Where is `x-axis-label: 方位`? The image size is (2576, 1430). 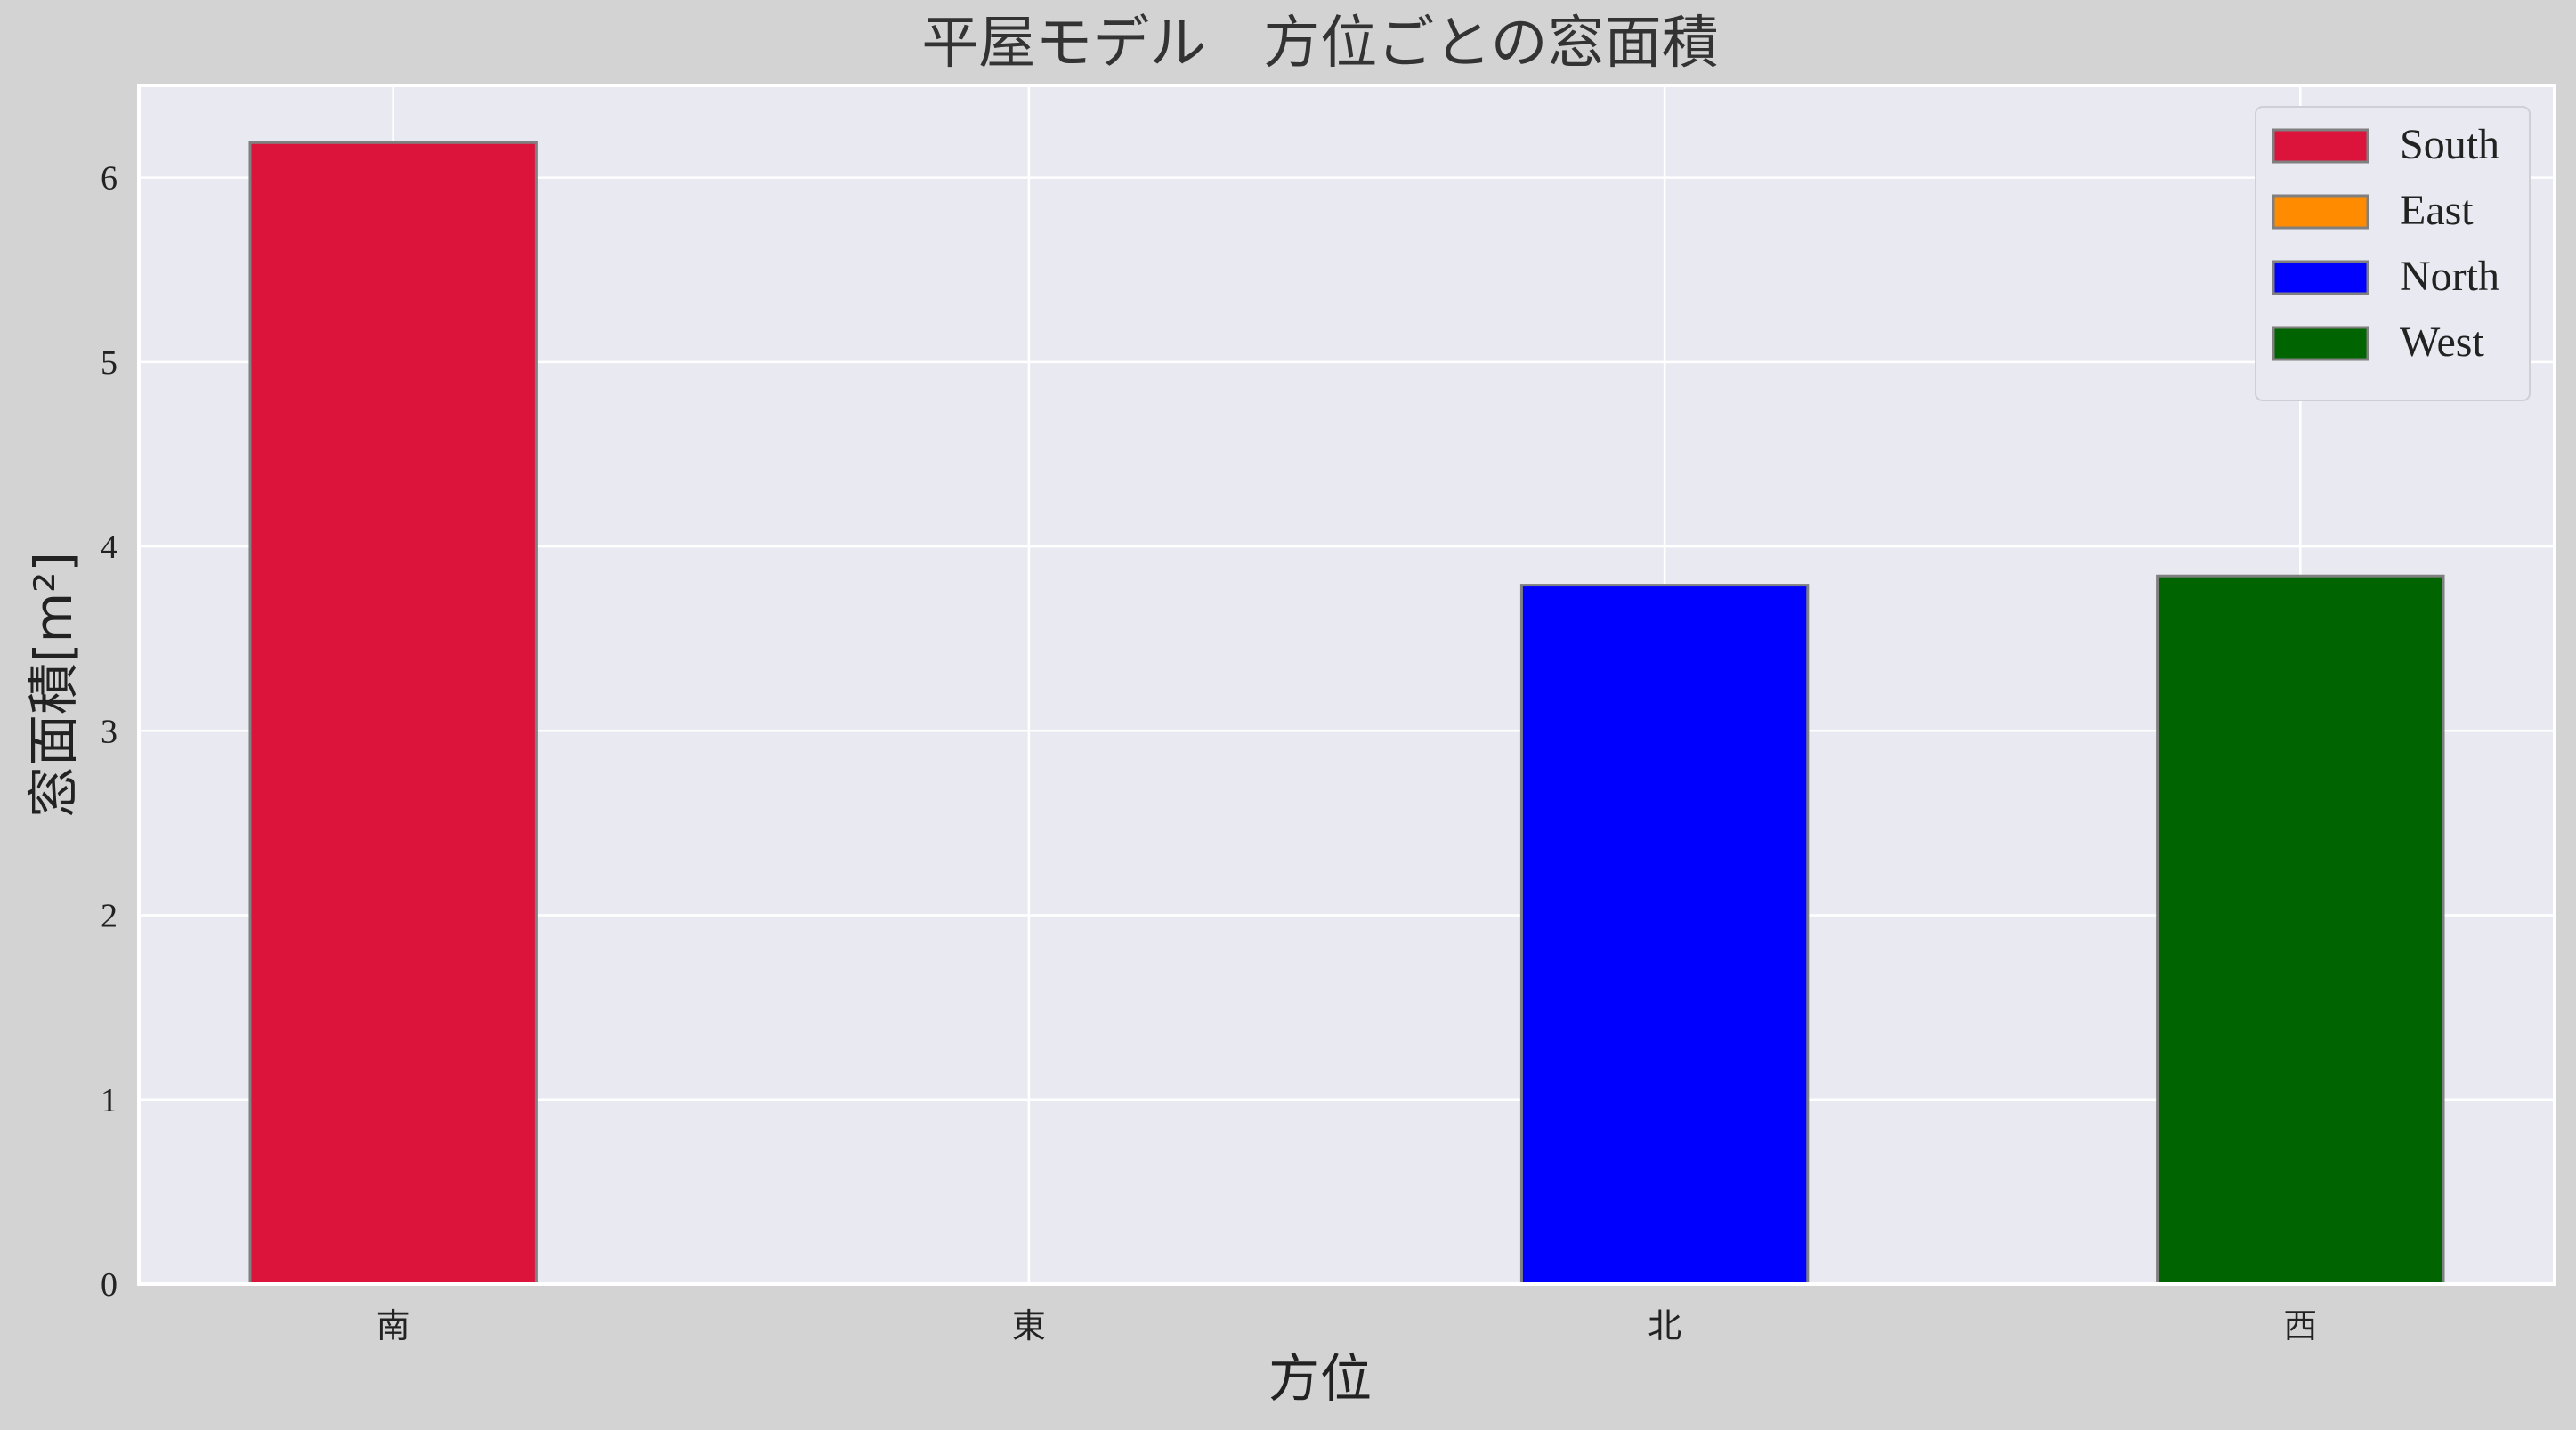 x-axis-label: 方位 is located at coordinates (1320, 1378).